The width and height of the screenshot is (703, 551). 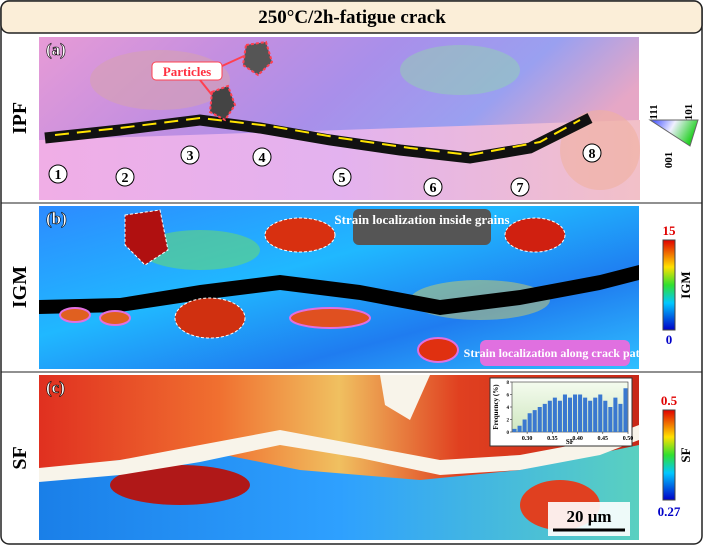 What do you see at coordinates (527, 439) in the screenshot?
I see `x-tick-label: 0.30` at bounding box center [527, 439].